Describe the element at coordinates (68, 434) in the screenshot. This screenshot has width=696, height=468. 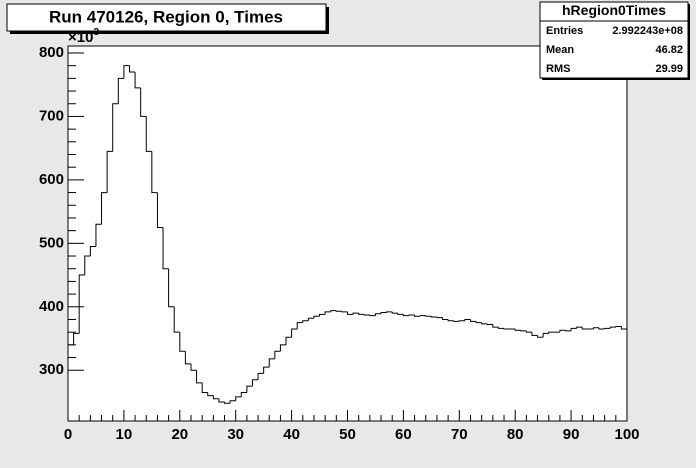
I see `x-tick-label: 0` at that location.